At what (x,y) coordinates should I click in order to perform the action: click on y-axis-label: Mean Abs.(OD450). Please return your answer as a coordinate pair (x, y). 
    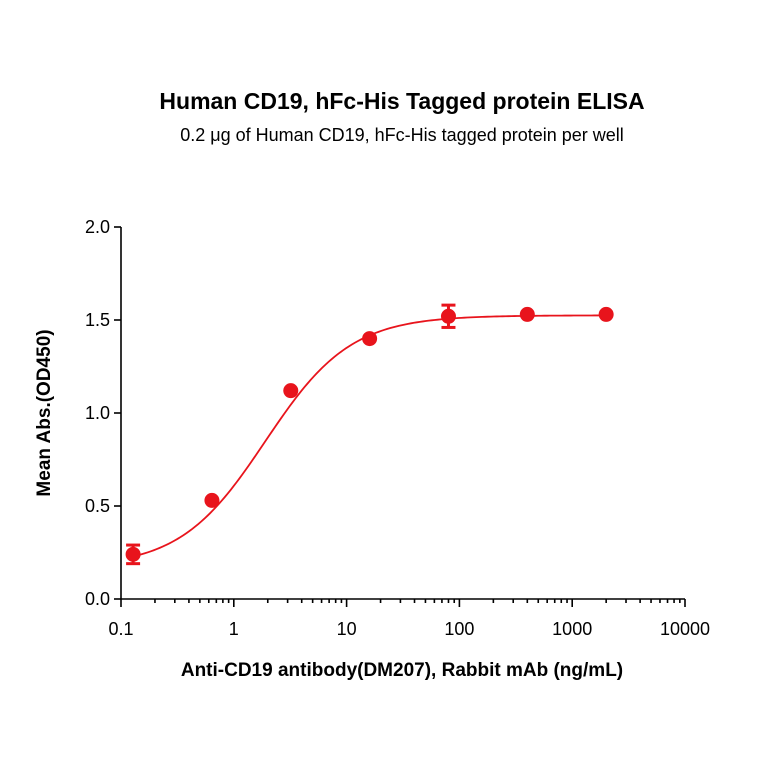
    Looking at the image, I should click on (44, 412).